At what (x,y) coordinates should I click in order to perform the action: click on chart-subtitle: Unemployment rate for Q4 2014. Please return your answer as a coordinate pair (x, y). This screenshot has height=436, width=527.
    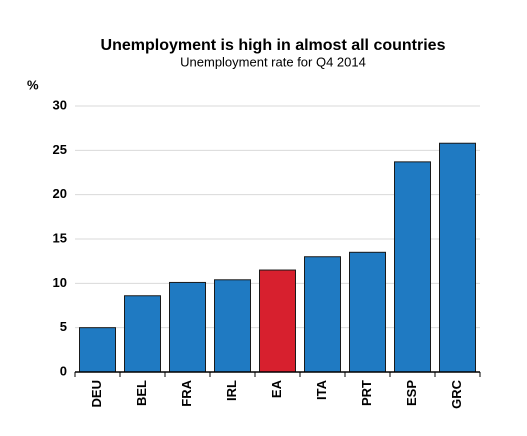
    Looking at the image, I should click on (273, 61).